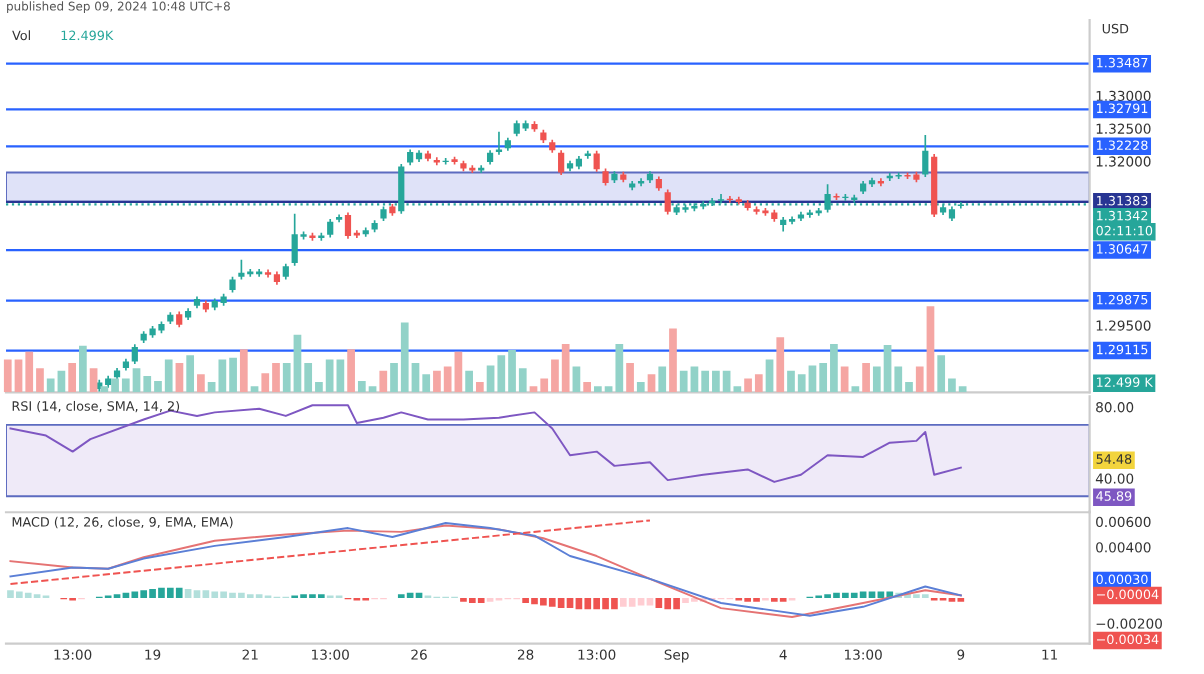  Describe the element at coordinates (485, 443) in the screenshot. I see `line-series` at that location.